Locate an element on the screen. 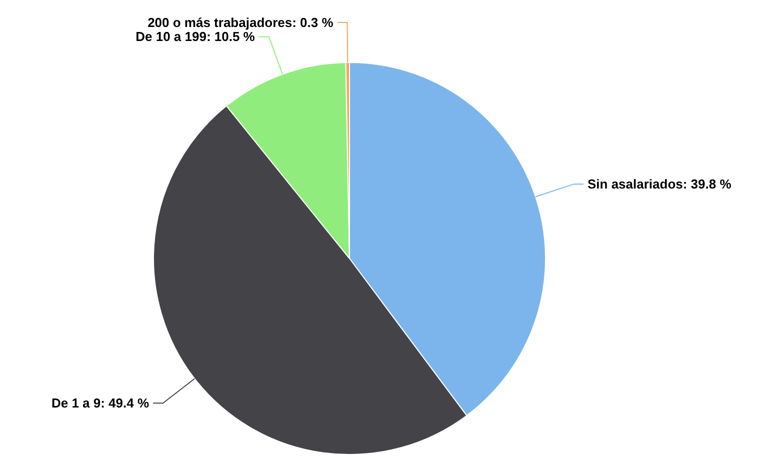 The height and width of the screenshot is (457, 782). slice-label: De 1 a 9: 49.4 % is located at coordinates (100, 403).